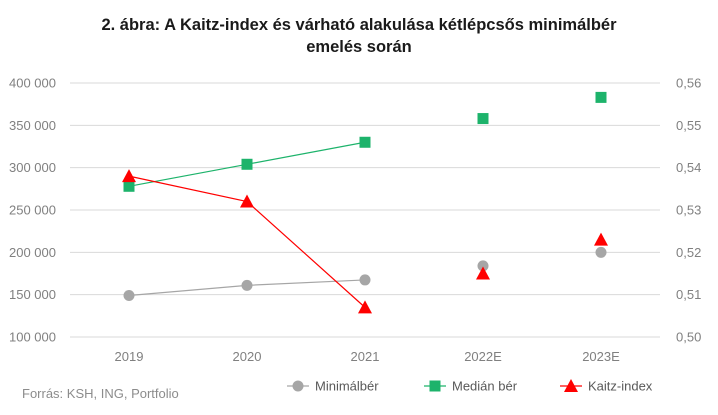 Image resolution: width=718 pixels, height=415 pixels. Describe the element at coordinates (32, 252) in the screenshot. I see `y-left-tick-label: 200 000` at that location.